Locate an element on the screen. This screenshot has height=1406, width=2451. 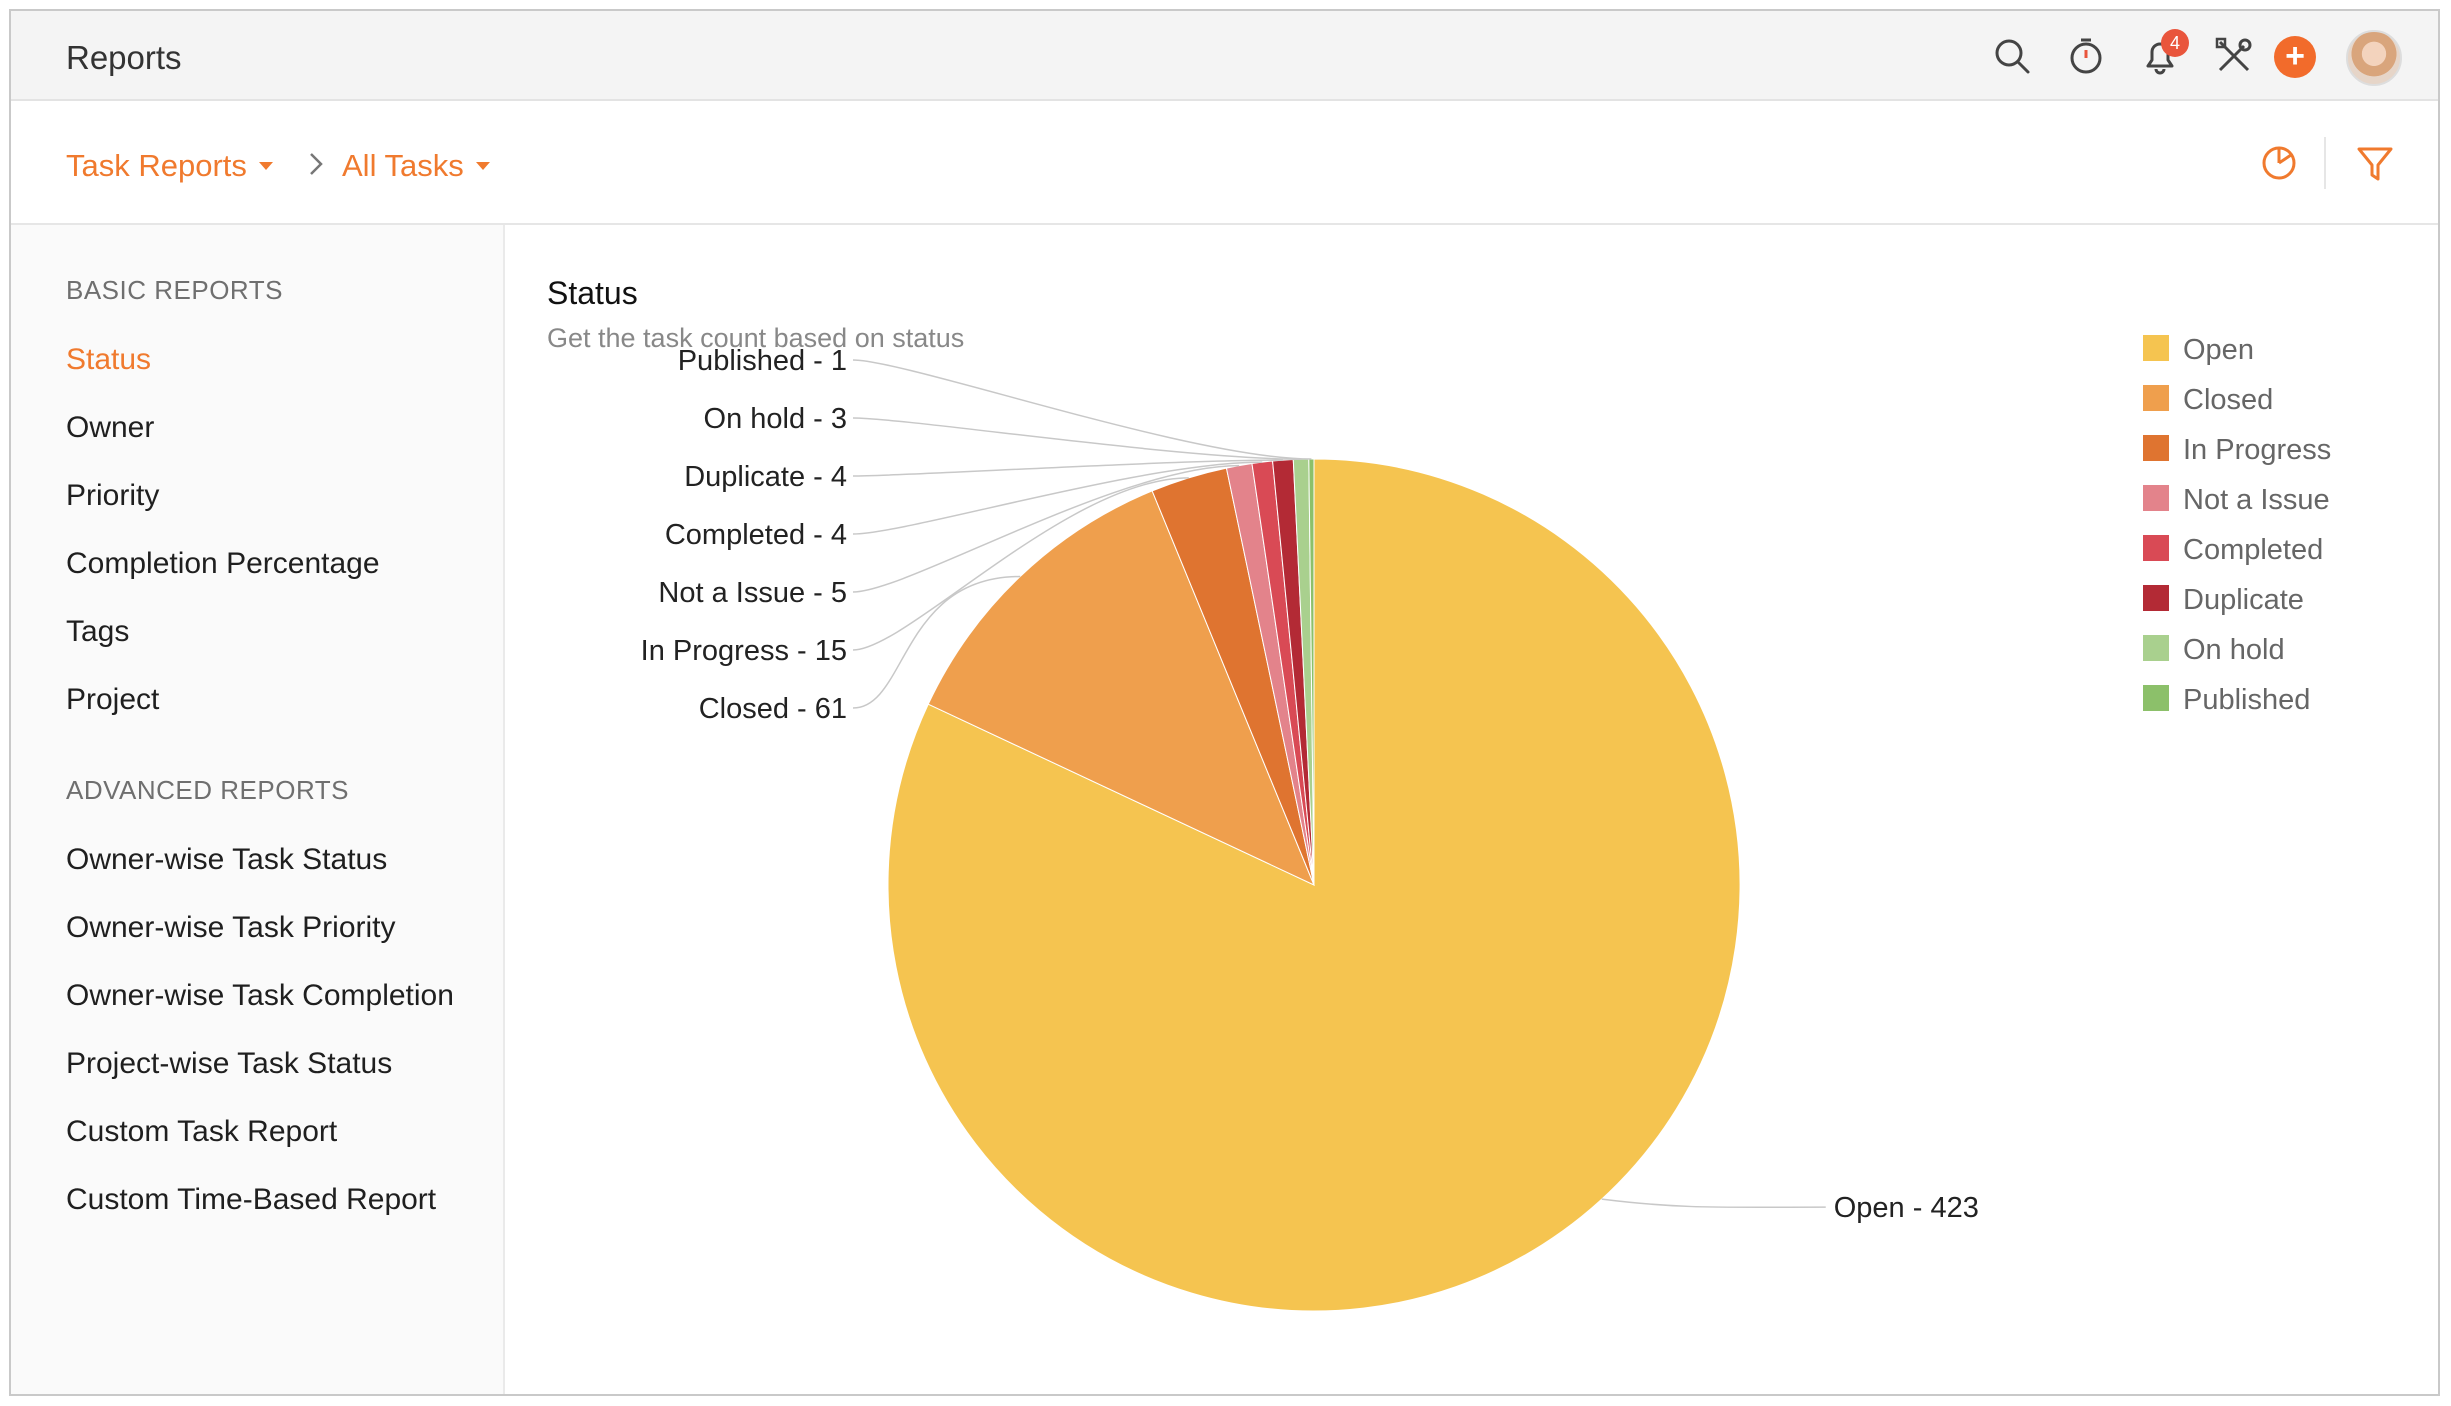
label-connector-in-progress is located at coordinates (1020, 564).